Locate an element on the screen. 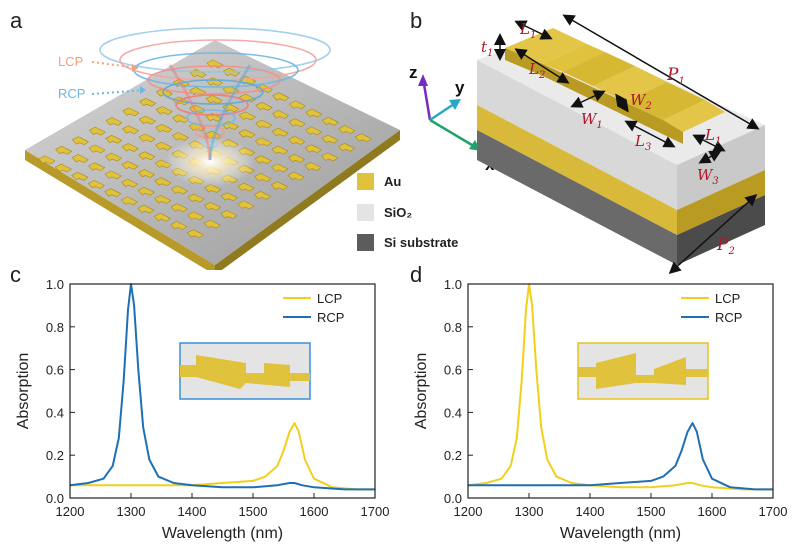 This screenshot has height=546, width=795. si-swatch is located at coordinates (365, 242).